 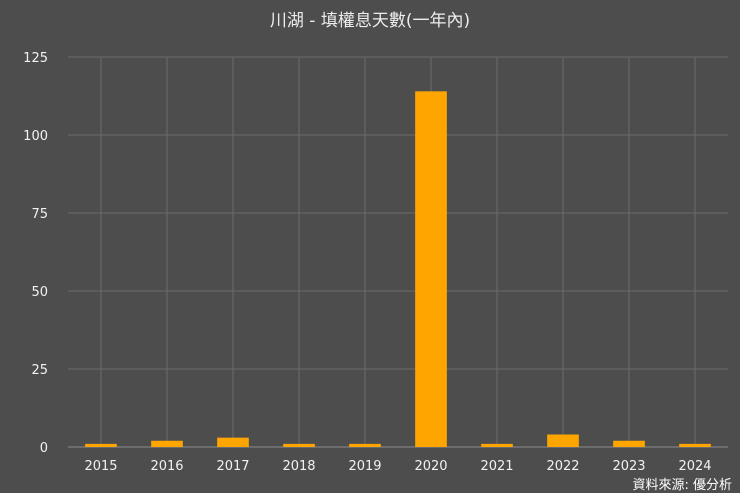 I want to click on y-tick-label: 50, so click(x=39, y=292).